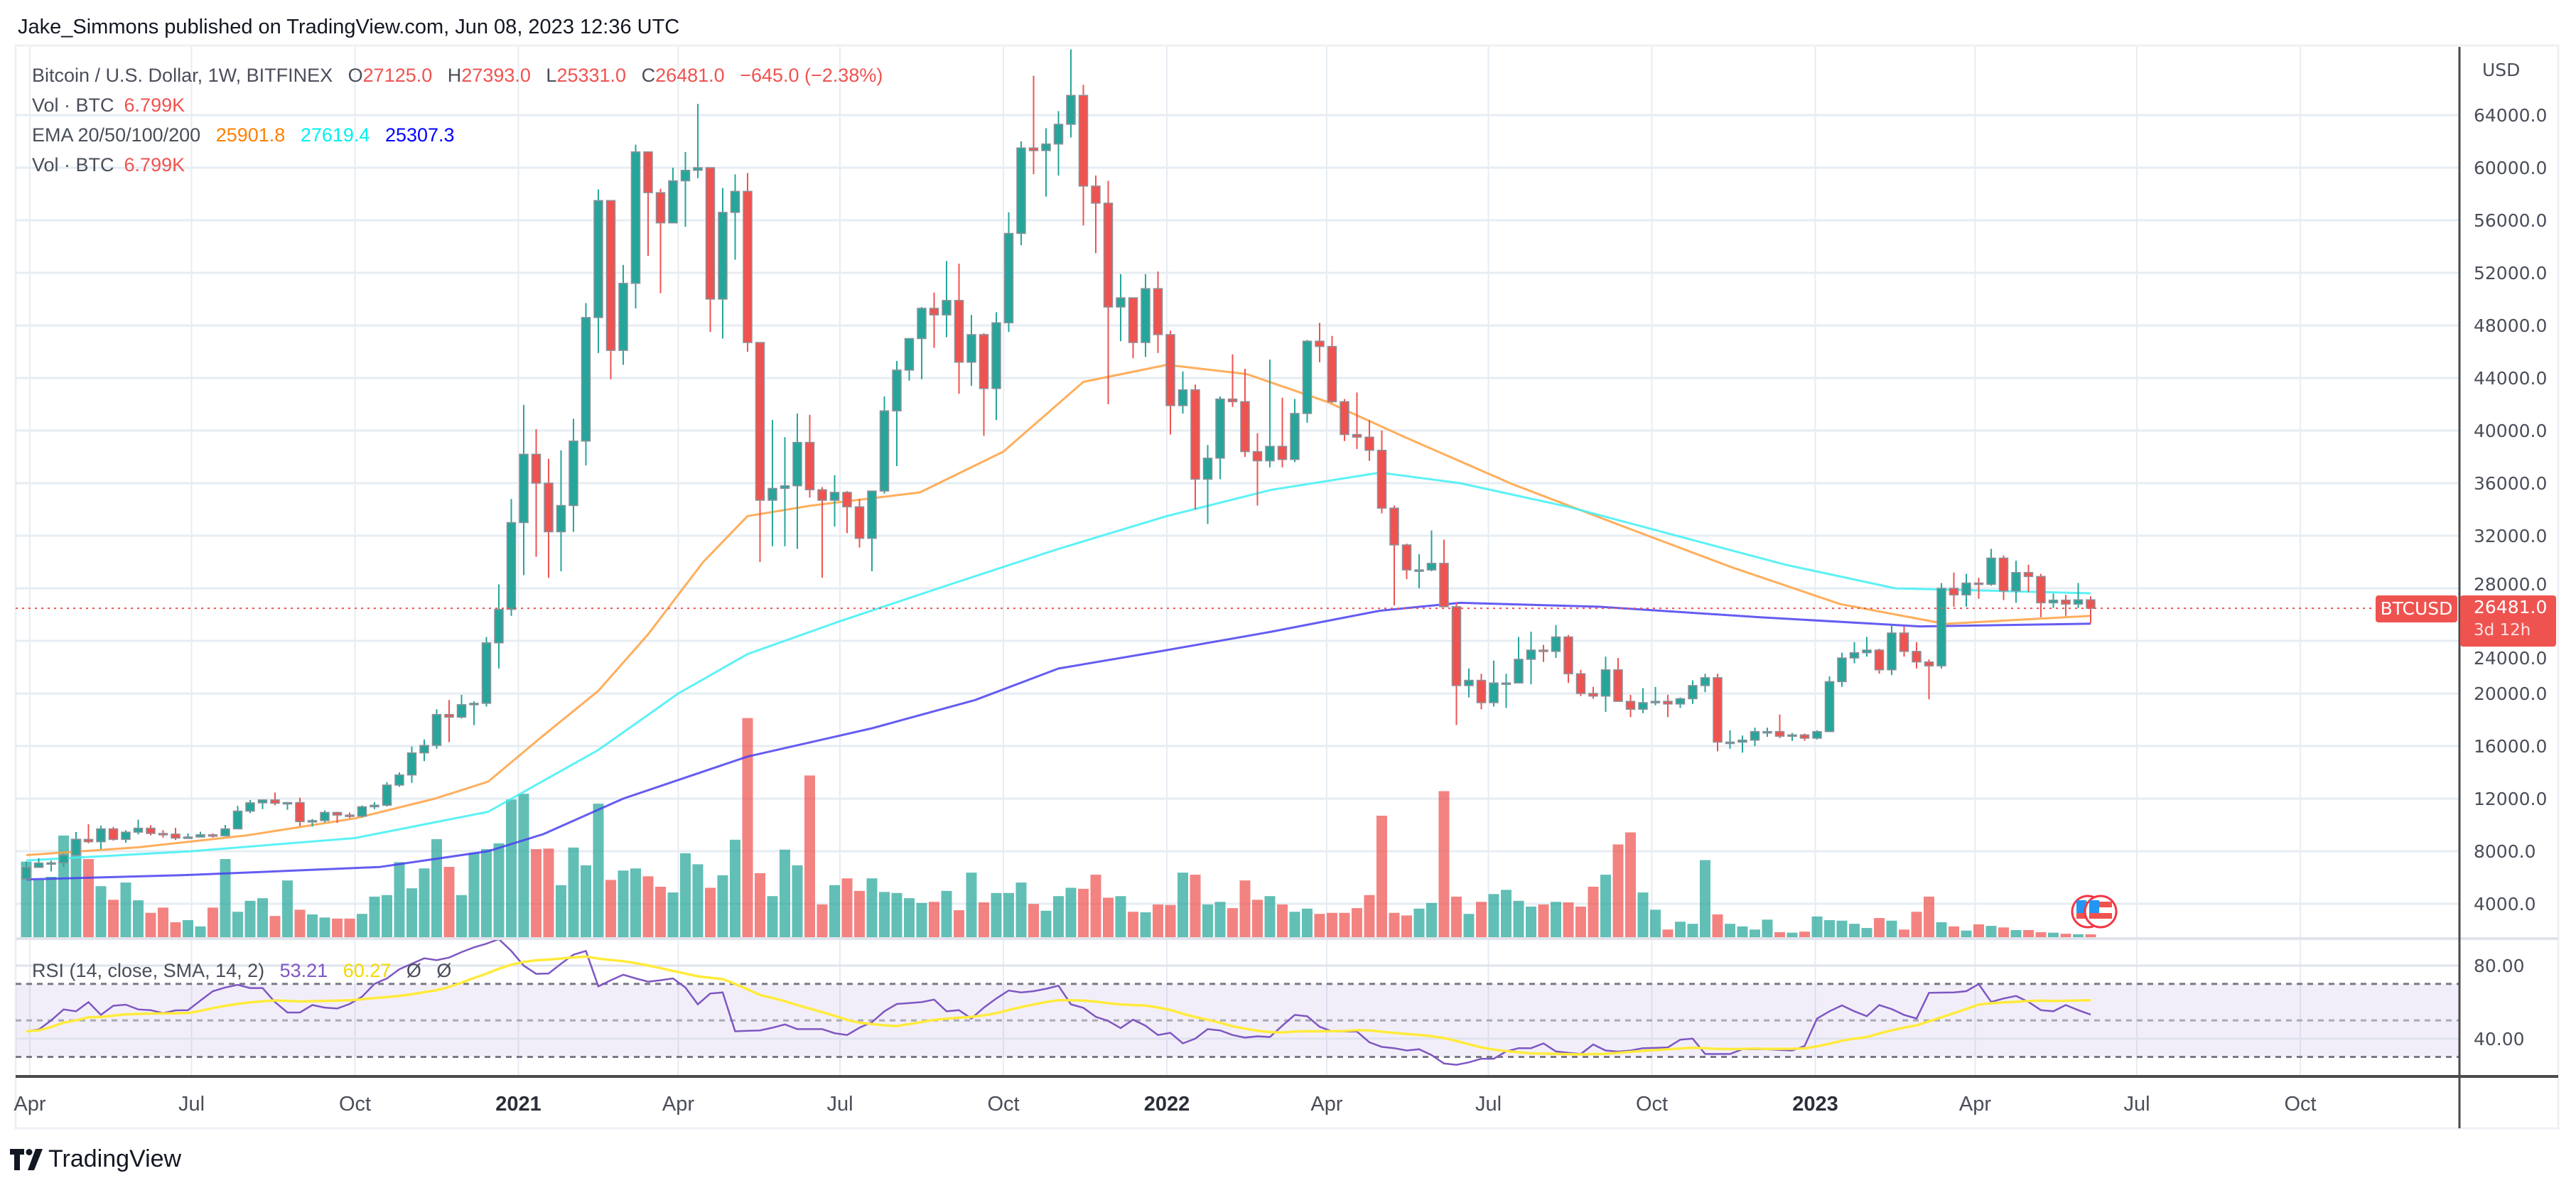 The image size is (2576, 1188). I want to click on event-markers, so click(2095, 912).